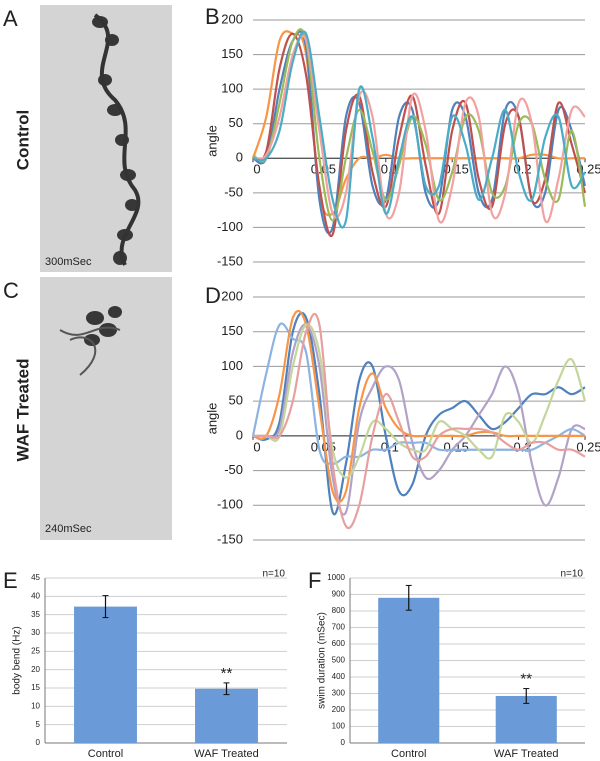  What do you see at coordinates (336, 577) in the screenshot?
I see `y-tick-label: 1000` at bounding box center [336, 577].